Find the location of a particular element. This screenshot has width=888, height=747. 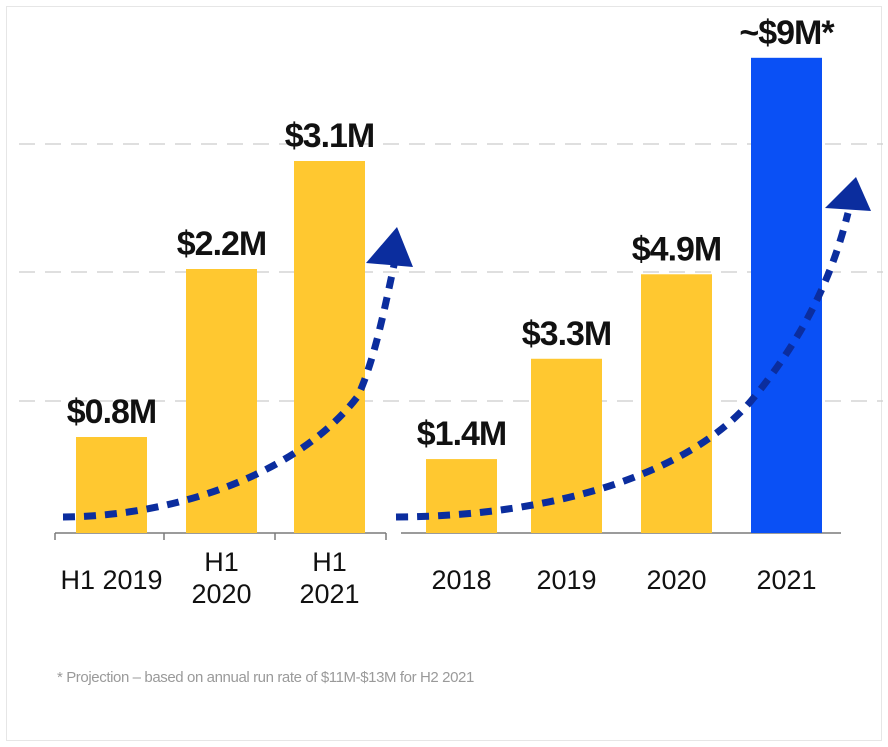

data-label: $3.1M is located at coordinates (330, 136).